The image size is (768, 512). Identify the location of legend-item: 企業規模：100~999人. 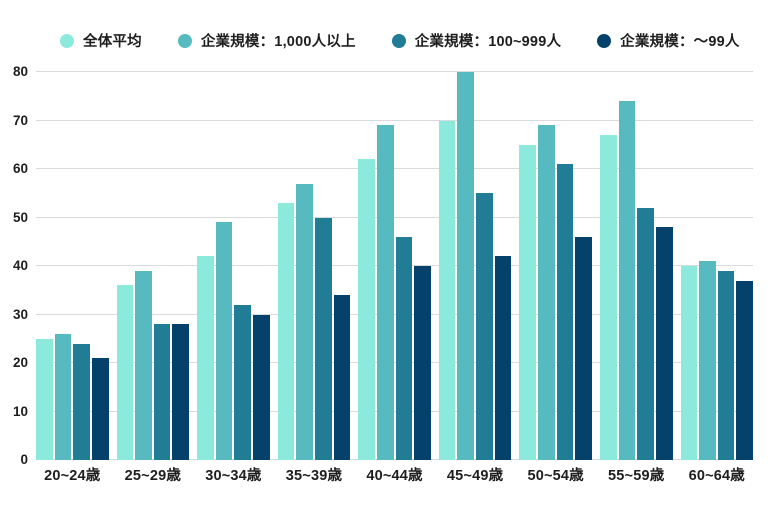
(476, 40).